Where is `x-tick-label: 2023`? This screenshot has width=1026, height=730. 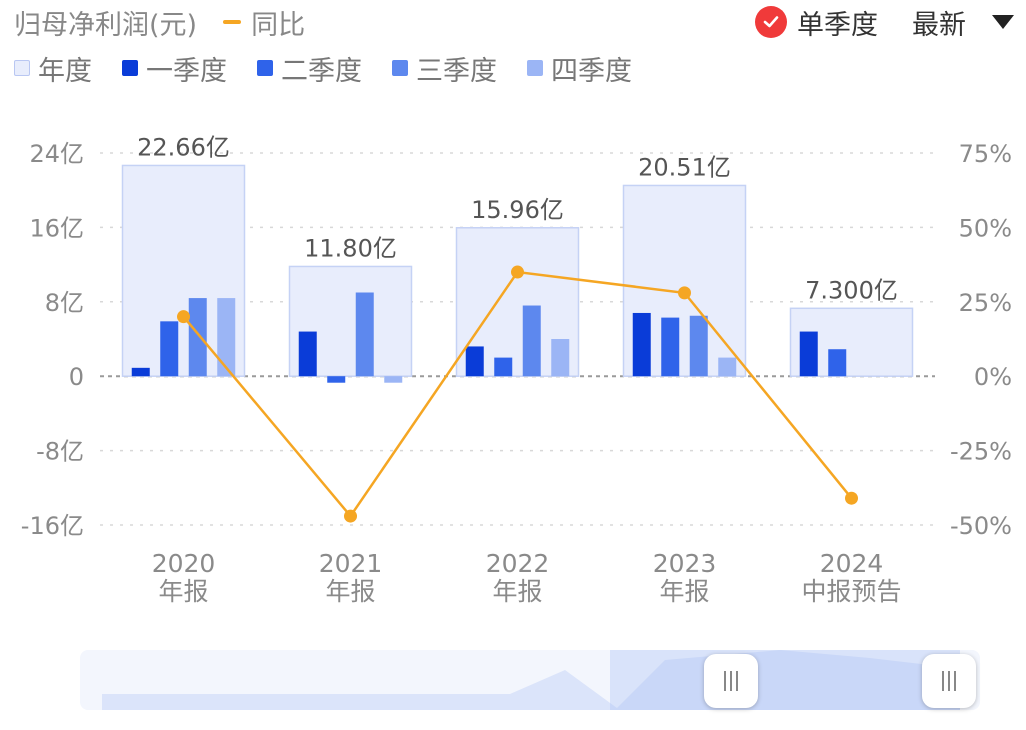
x-tick-label: 2023 is located at coordinates (685, 563).